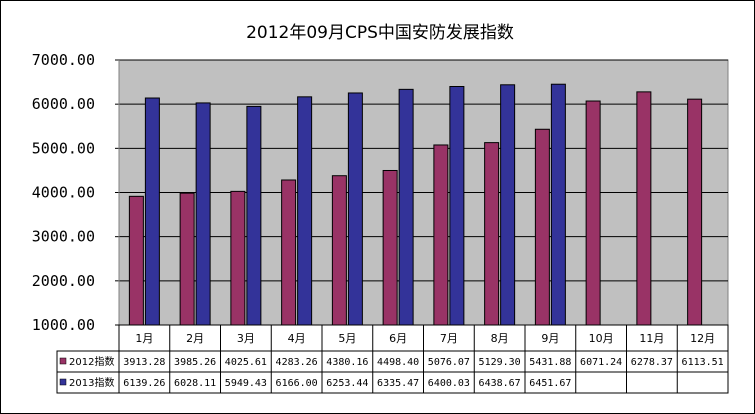 This screenshot has width=755, height=414. I want to click on data-label: 5076.07, so click(449, 362).